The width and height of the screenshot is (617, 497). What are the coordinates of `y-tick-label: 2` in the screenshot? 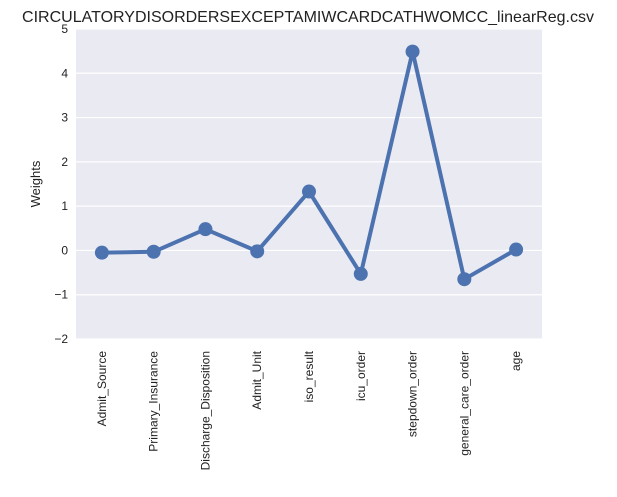 It's located at (64, 162).